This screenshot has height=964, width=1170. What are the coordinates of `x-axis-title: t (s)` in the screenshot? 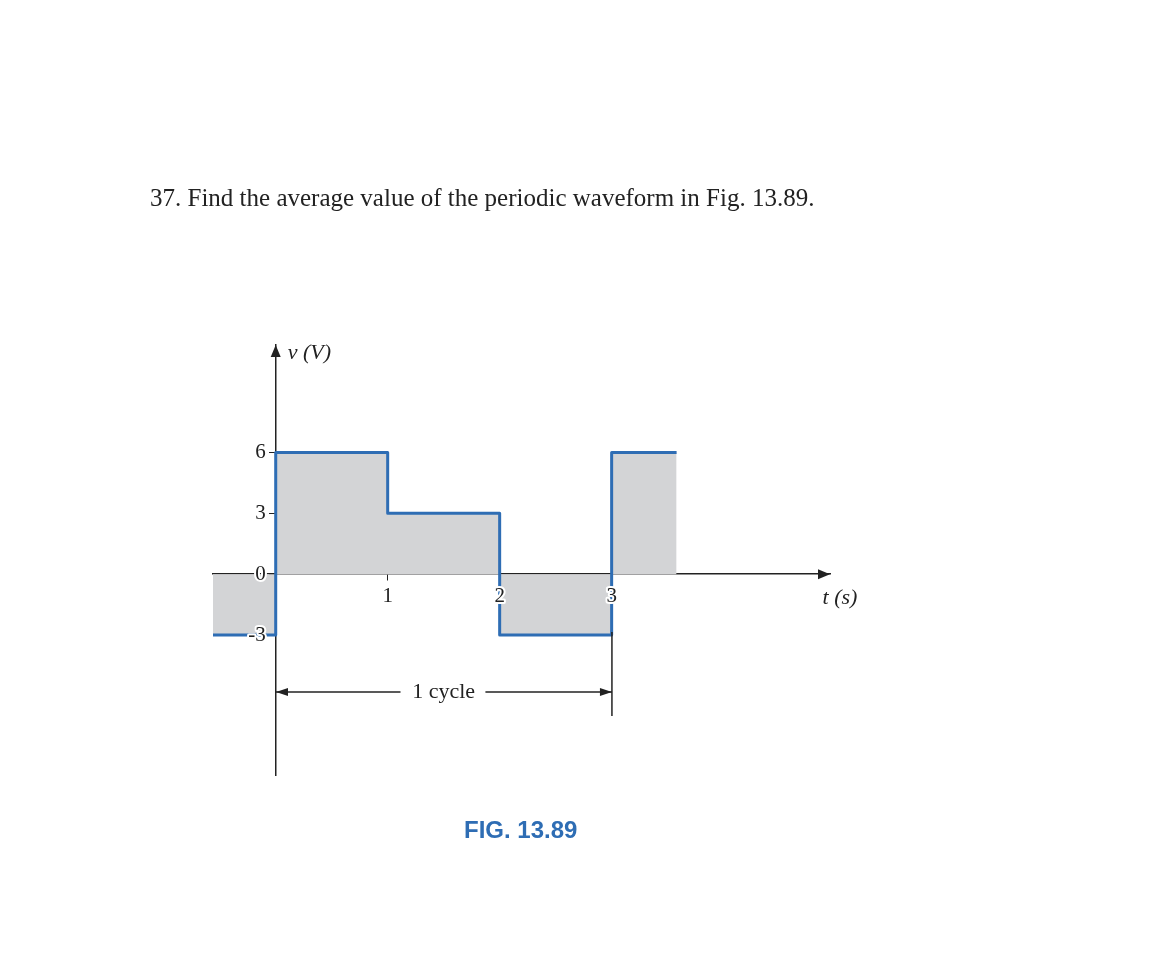 It's located at (840, 596).